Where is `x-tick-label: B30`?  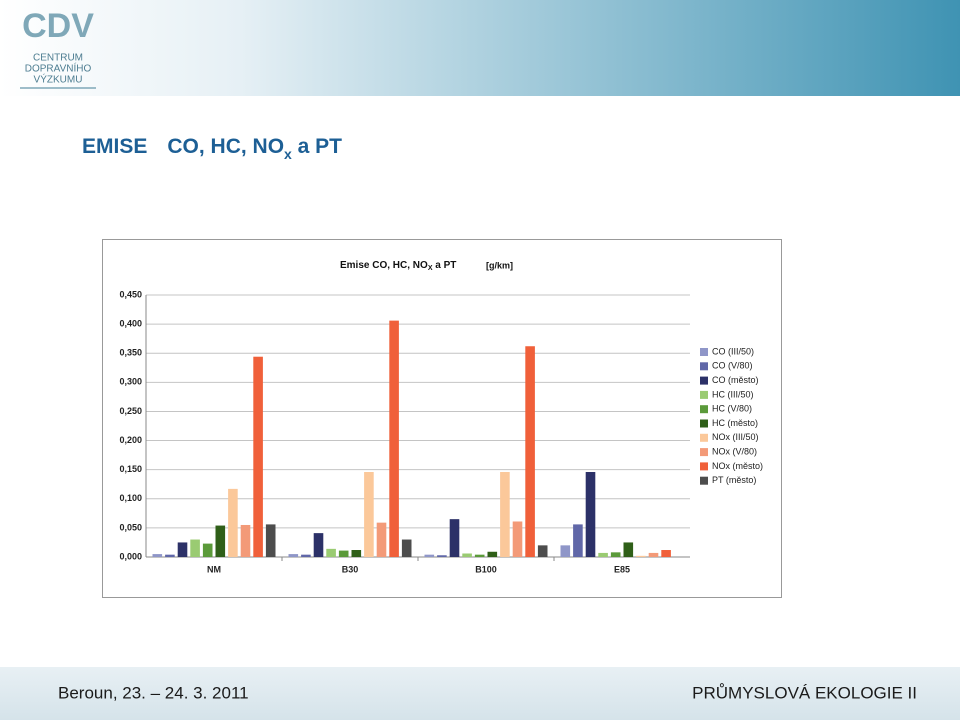
x-tick-label: B30 is located at coordinates (350, 569).